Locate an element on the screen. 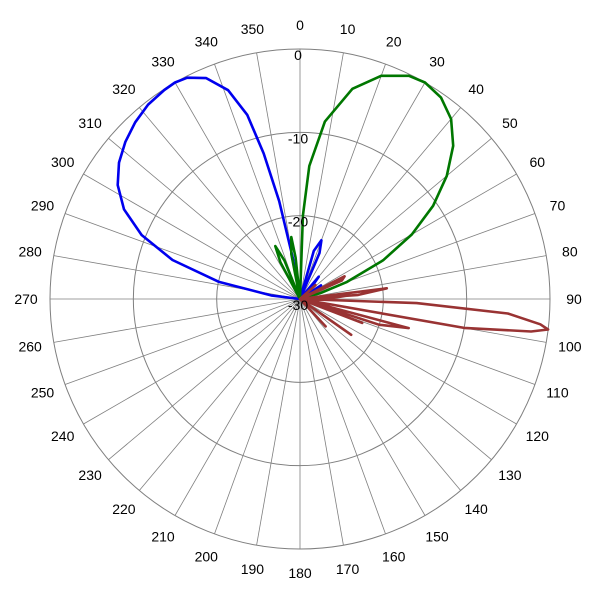 The height and width of the screenshot is (600, 600). angle-tick-label: 240 is located at coordinates (63, 436).